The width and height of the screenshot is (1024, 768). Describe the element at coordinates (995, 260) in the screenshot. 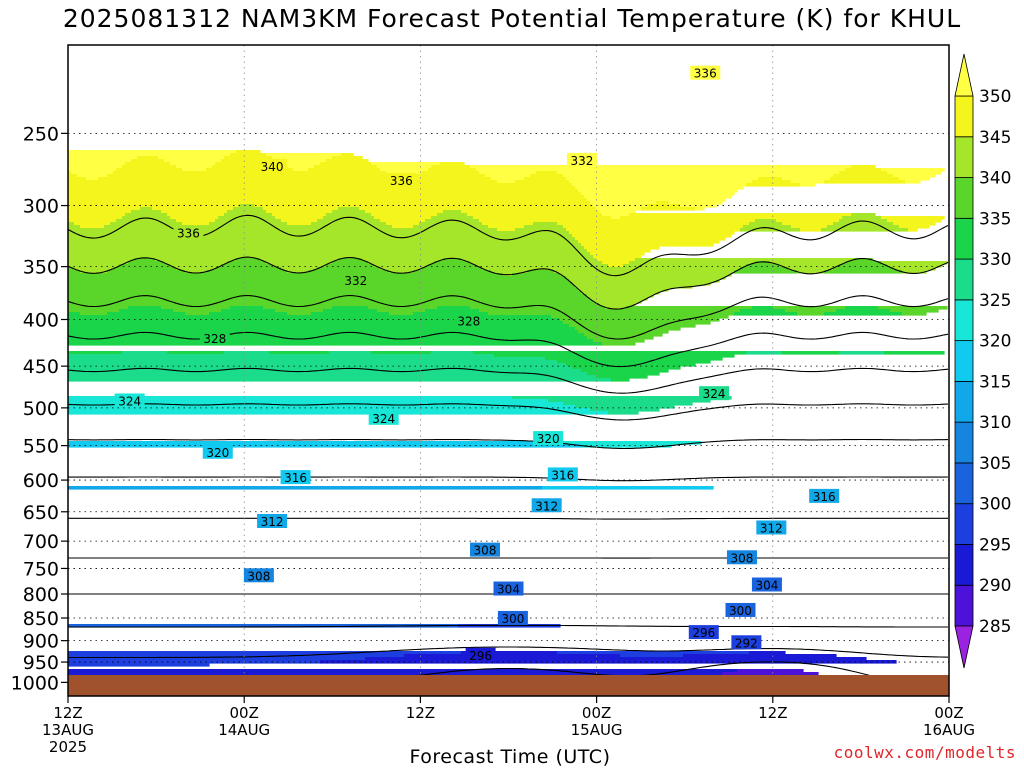

I see `colorbar-label: 330` at that location.